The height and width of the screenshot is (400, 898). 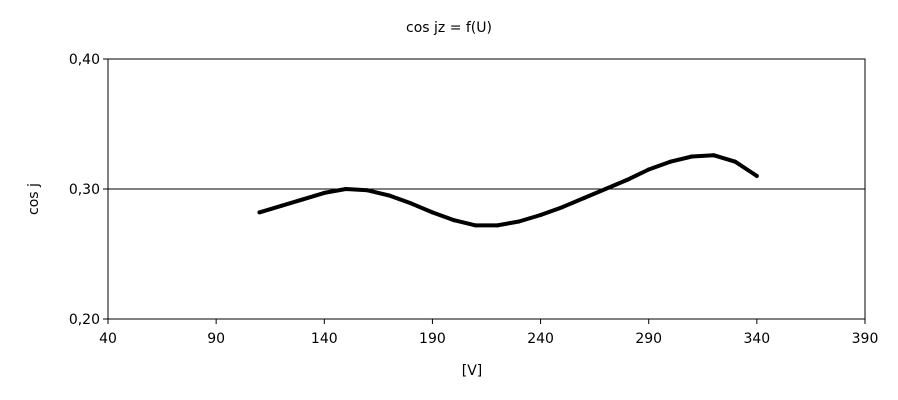 What do you see at coordinates (865, 339) in the screenshot?
I see `x-tick-label: 390` at bounding box center [865, 339].